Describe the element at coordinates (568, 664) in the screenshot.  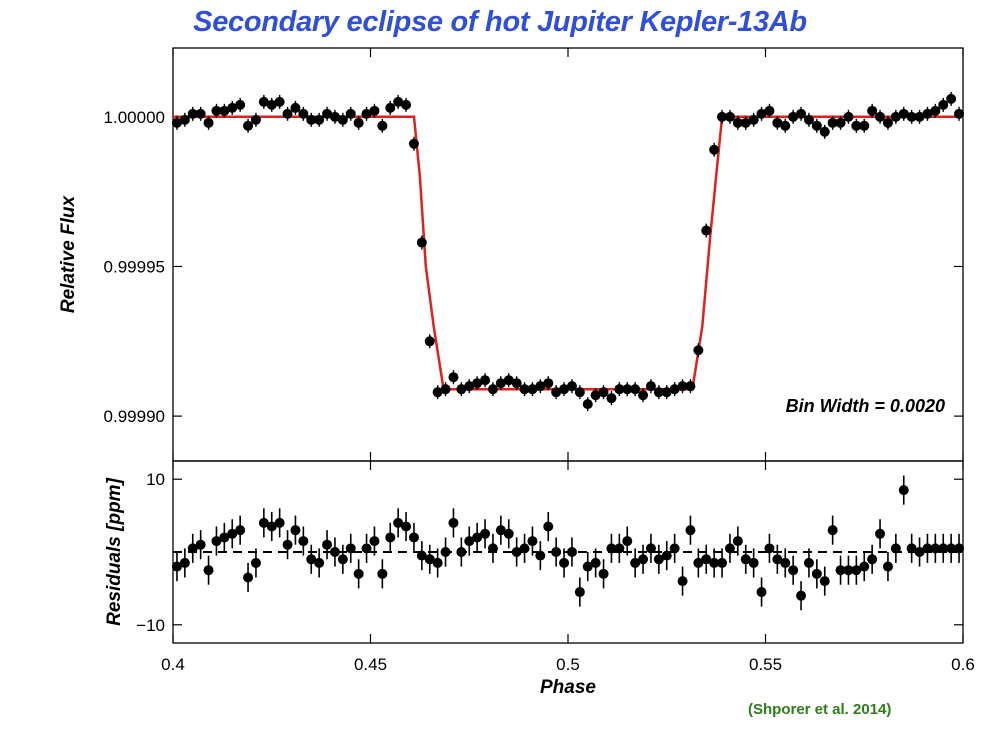
I see `x-tick-label: 0.5` at that location.